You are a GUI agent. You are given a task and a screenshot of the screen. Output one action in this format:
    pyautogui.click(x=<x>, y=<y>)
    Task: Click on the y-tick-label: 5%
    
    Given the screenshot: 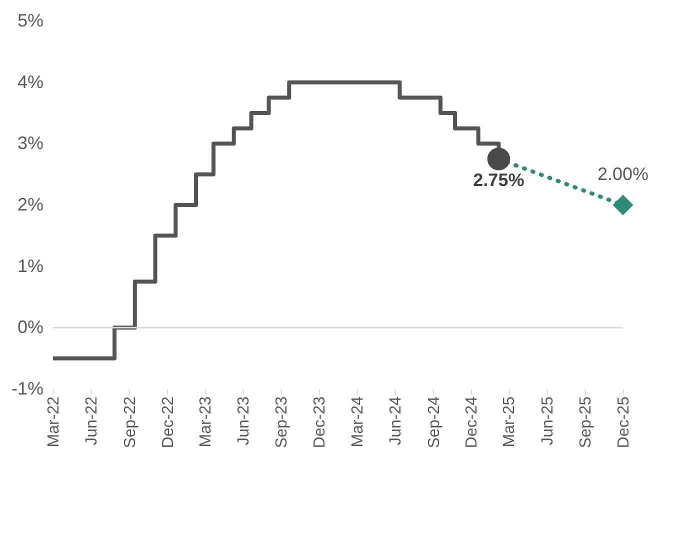 What is the action you would take?
    pyautogui.click(x=30, y=20)
    